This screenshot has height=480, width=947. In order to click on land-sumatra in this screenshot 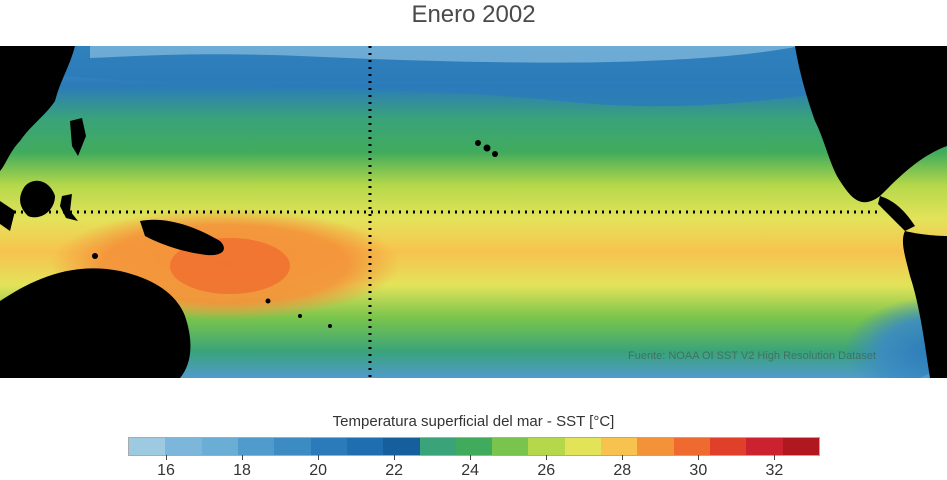, I will do `click(7, 216)`.